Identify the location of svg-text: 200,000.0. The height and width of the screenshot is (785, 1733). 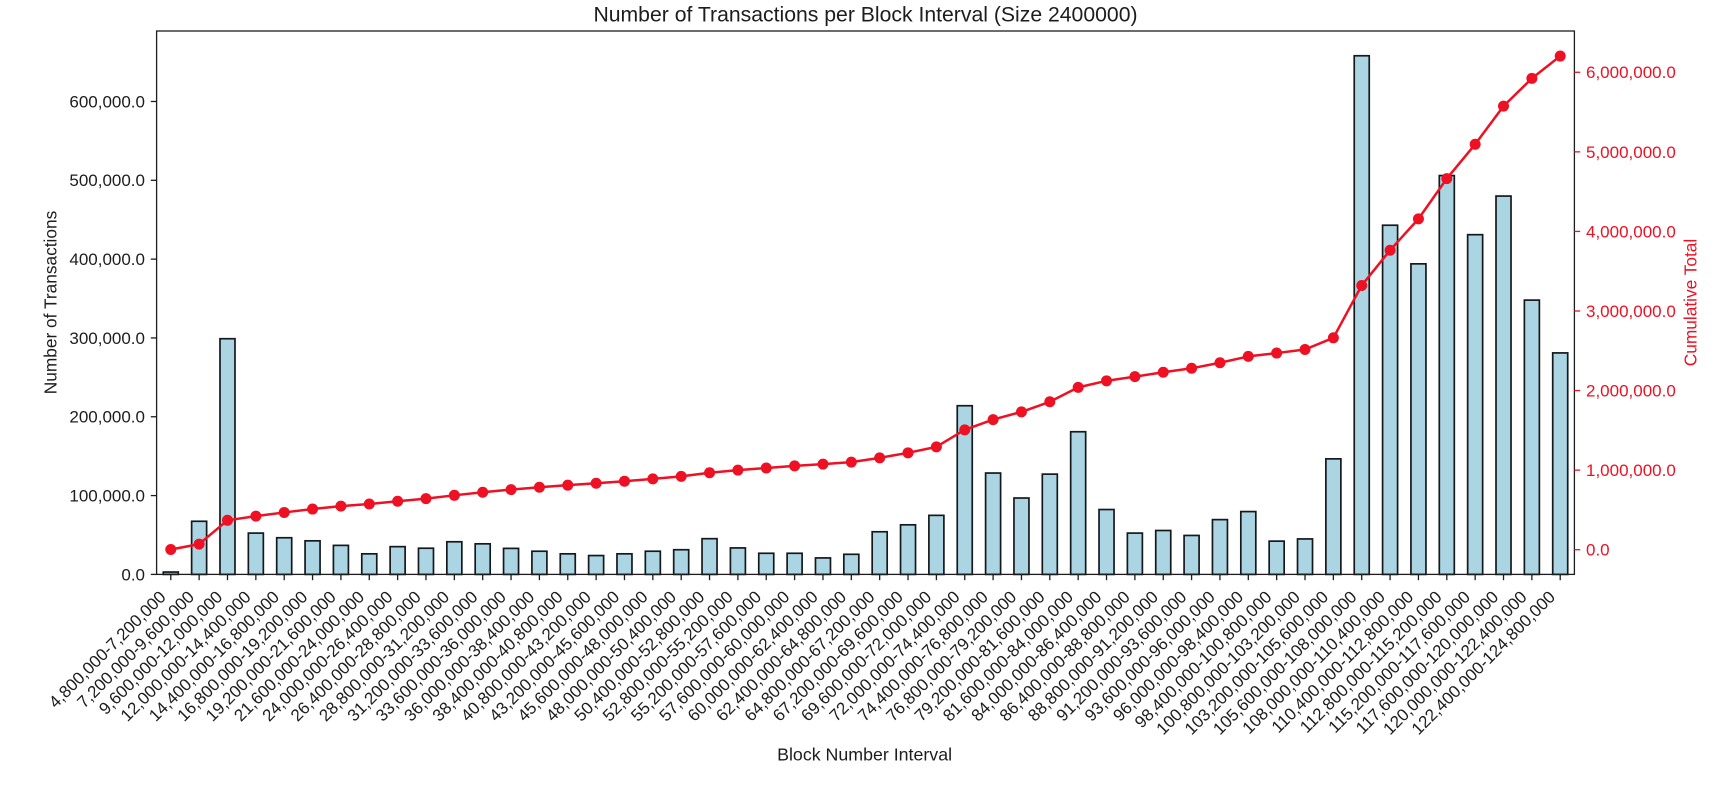
(107, 417).